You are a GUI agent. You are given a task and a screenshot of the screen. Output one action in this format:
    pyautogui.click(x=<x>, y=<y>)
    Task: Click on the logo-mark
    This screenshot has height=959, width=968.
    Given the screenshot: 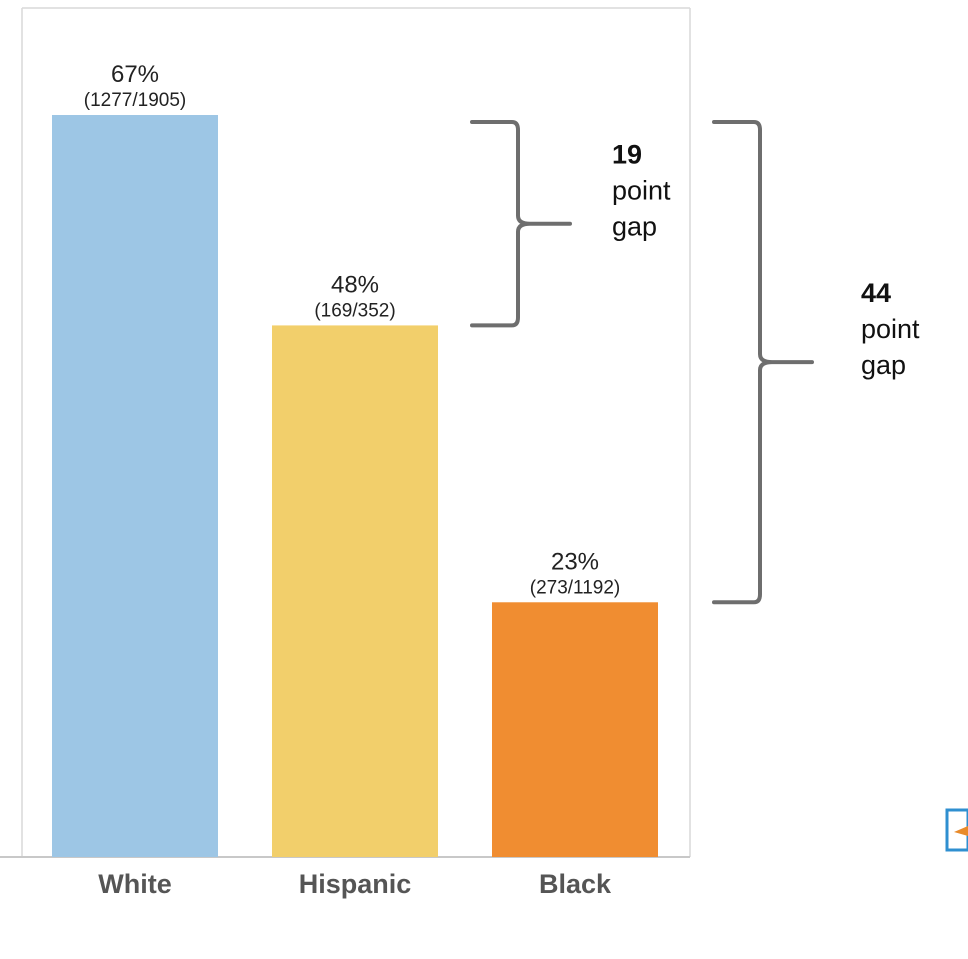 What is the action you would take?
    pyautogui.click(x=956, y=830)
    